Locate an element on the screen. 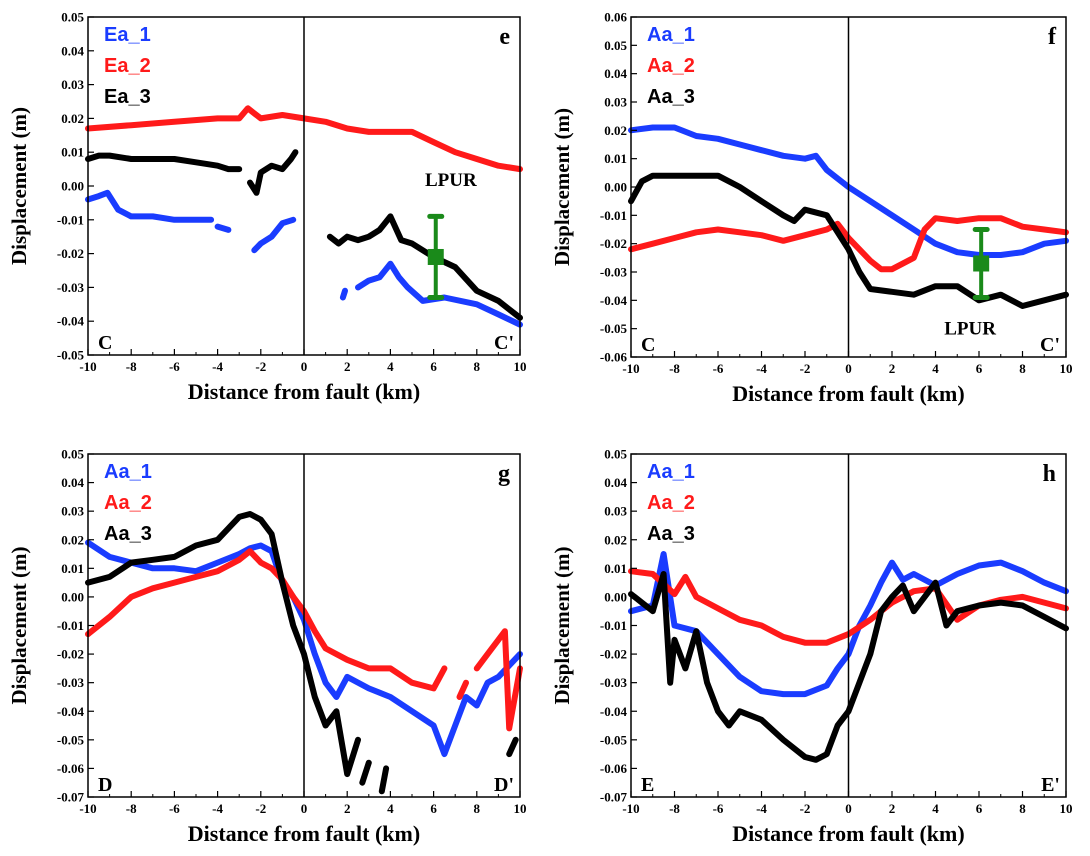  profile-start-label: E is located at coordinates (647, 785).